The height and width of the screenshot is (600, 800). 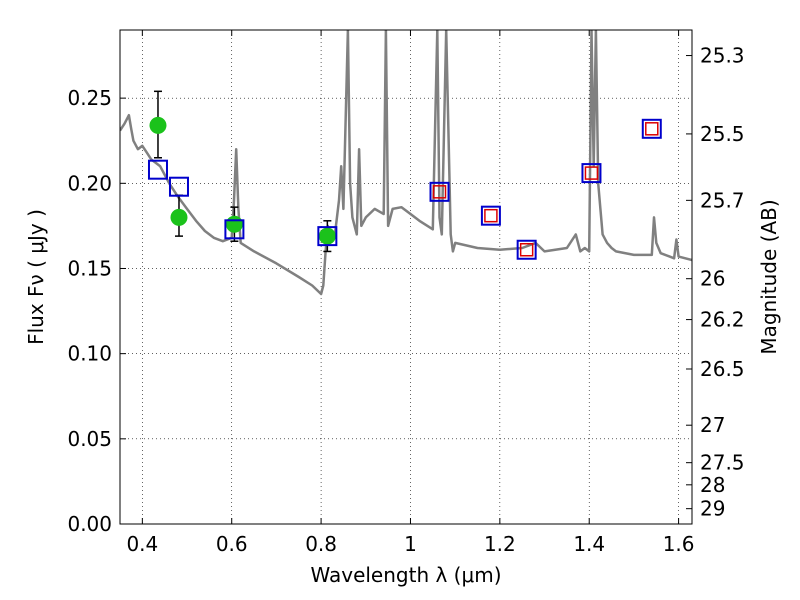 I want to click on x-tick-label: 1.4, so click(x=589, y=544).